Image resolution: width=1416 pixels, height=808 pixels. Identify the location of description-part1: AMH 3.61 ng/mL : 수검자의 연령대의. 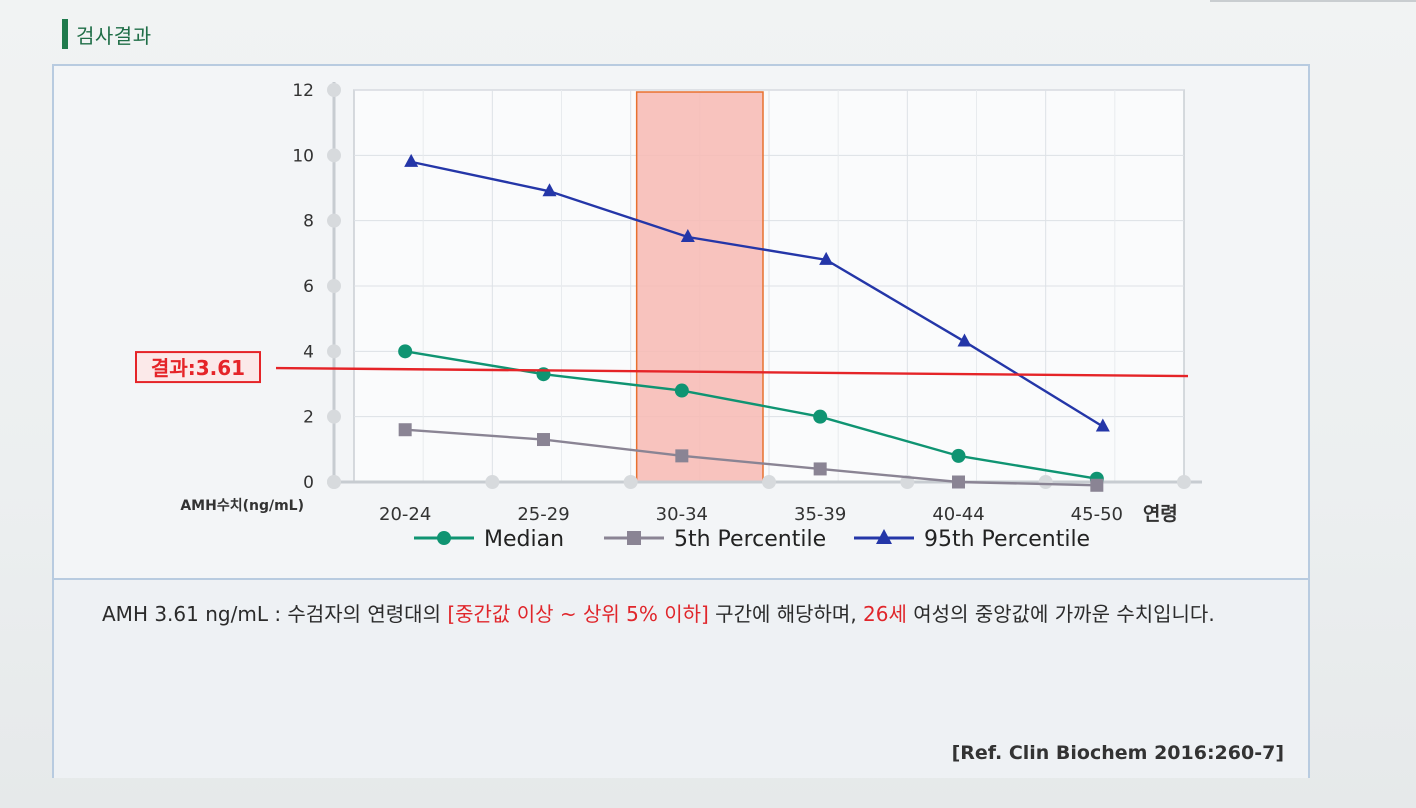
(275, 614).